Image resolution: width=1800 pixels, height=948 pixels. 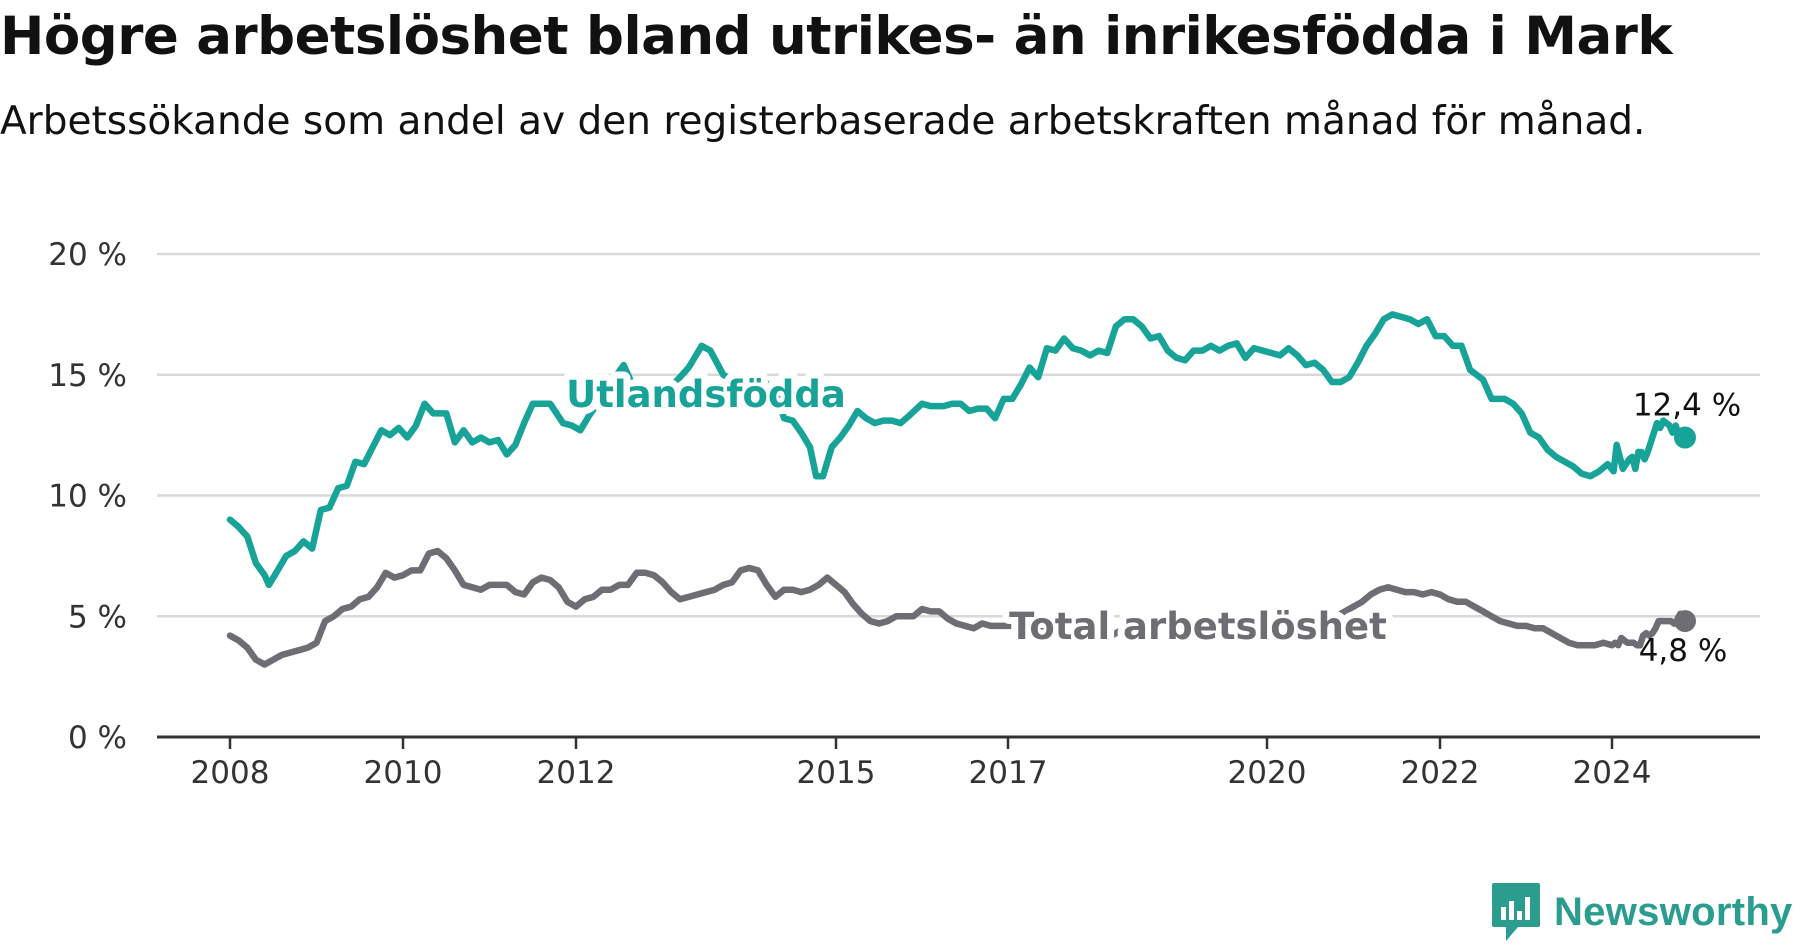 What do you see at coordinates (403, 773) in the screenshot?
I see `x-tick-label: 2010` at bounding box center [403, 773].